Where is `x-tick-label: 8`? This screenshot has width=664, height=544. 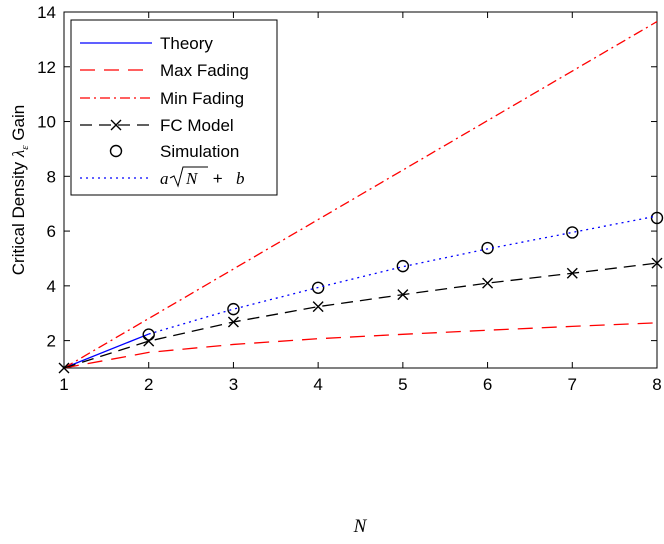 x-tick-label: 8 is located at coordinates (656, 384).